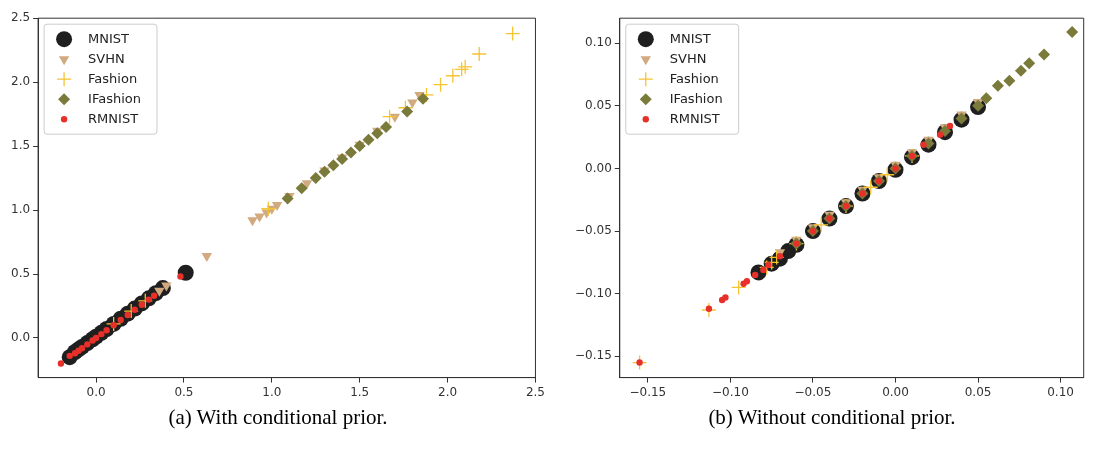 The image size is (1100, 455). I want to click on y-tick-label: 0.10, so click(598, 42).